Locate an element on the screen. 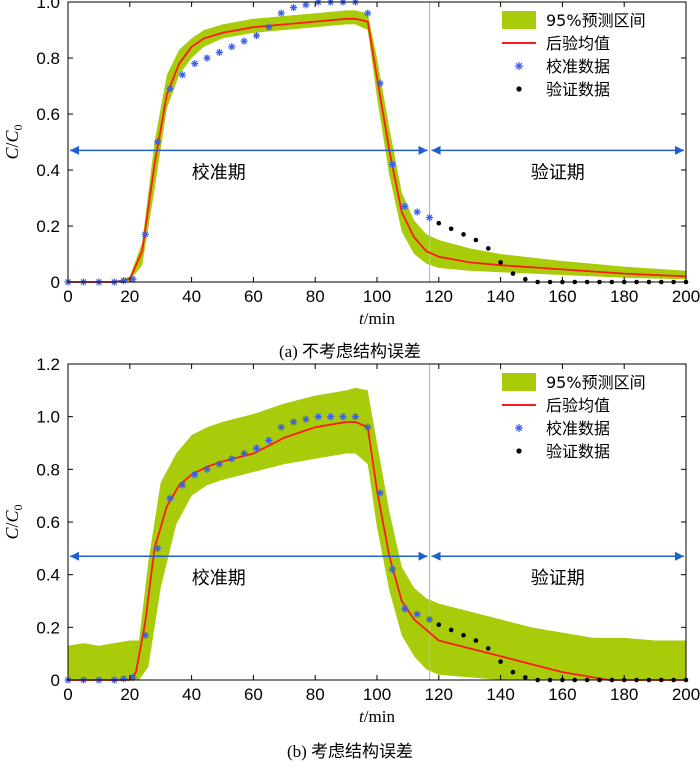  validation-period-label: 验证期 is located at coordinates (558, 172).